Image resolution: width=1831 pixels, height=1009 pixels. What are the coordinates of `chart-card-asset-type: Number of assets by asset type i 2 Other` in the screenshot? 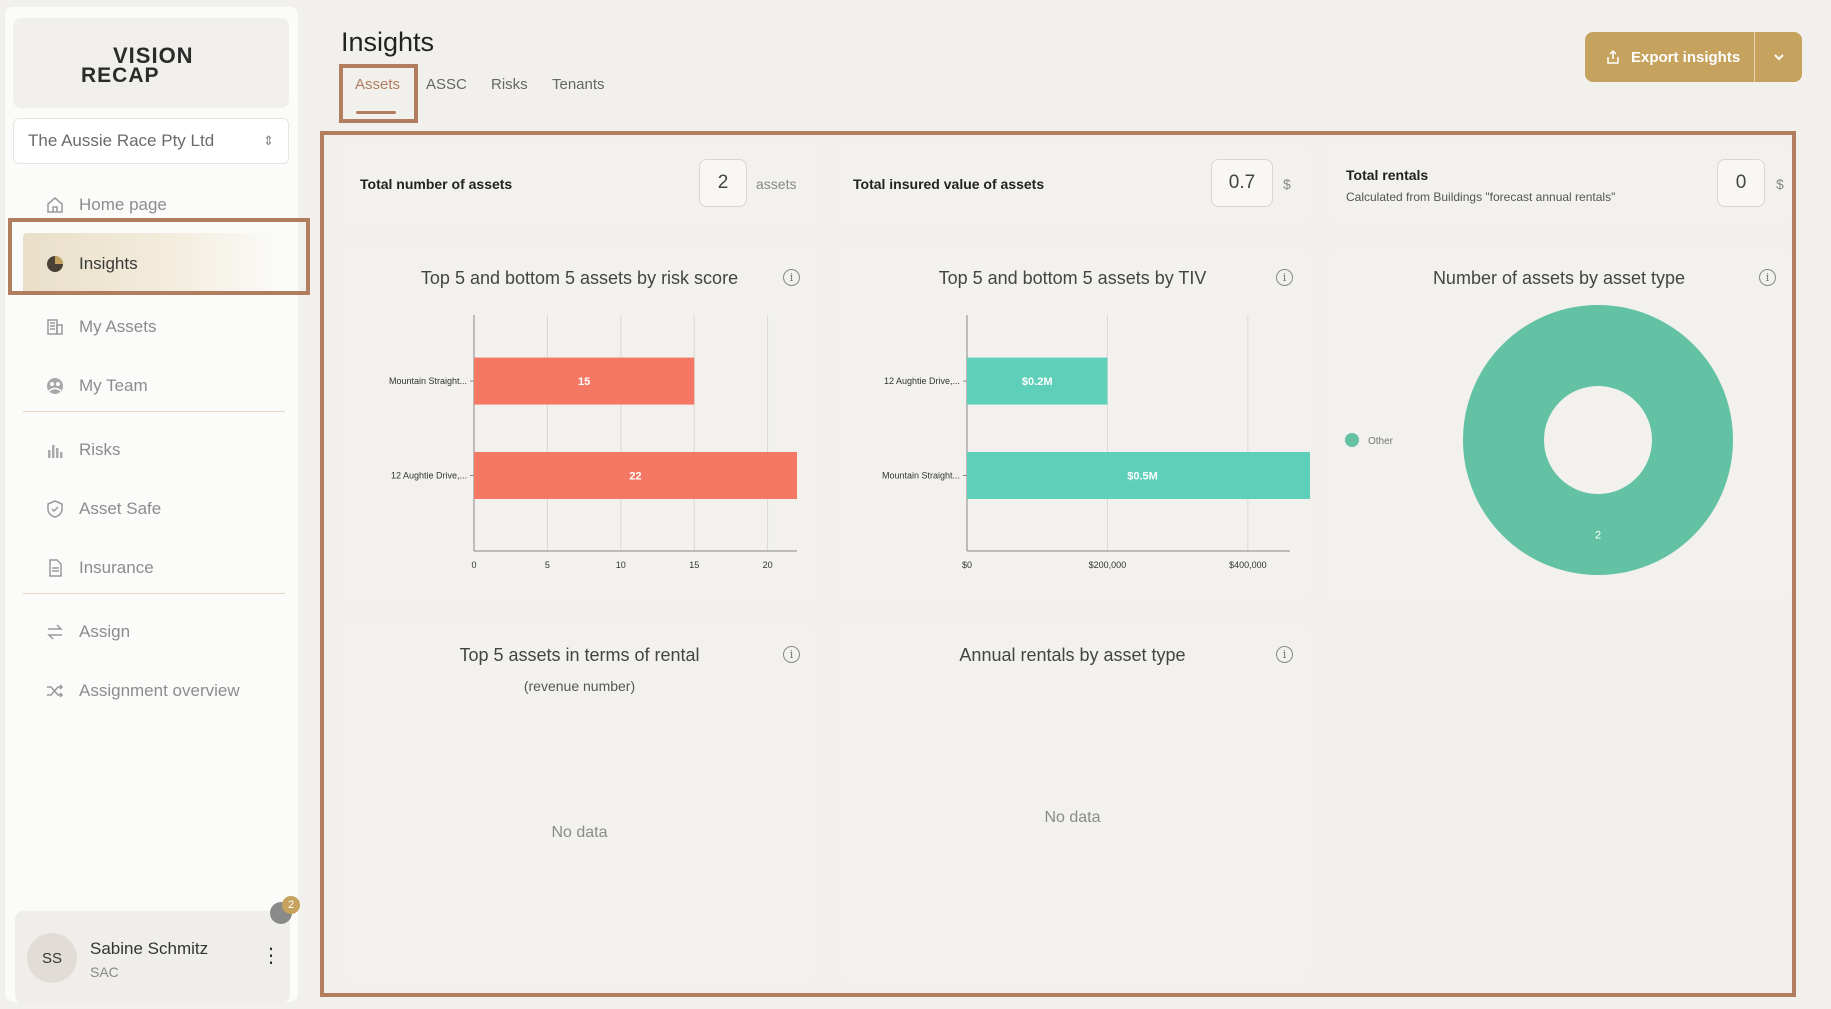 It's located at (1559, 425).